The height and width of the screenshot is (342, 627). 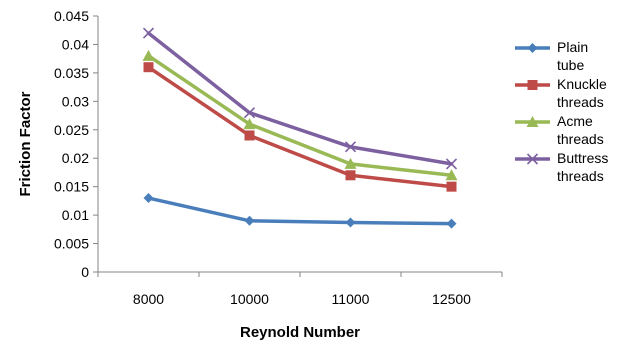 What do you see at coordinates (85, 272) in the screenshot?
I see `y-tick-label: 0` at bounding box center [85, 272].